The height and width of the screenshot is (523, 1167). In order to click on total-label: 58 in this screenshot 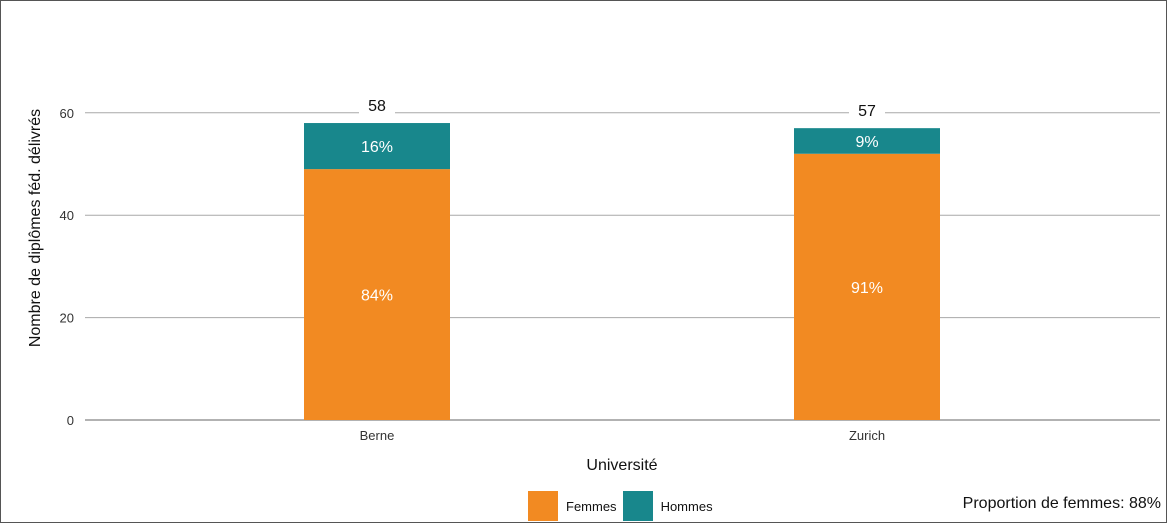, I will do `click(377, 106)`.